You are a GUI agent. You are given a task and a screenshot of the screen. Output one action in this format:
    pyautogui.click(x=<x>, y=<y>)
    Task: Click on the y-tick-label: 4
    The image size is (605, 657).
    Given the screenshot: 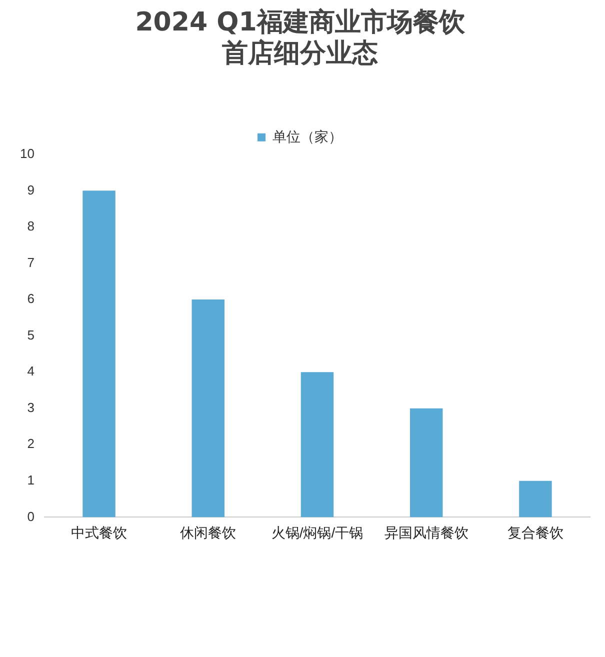 What is the action you would take?
    pyautogui.click(x=30, y=371)
    